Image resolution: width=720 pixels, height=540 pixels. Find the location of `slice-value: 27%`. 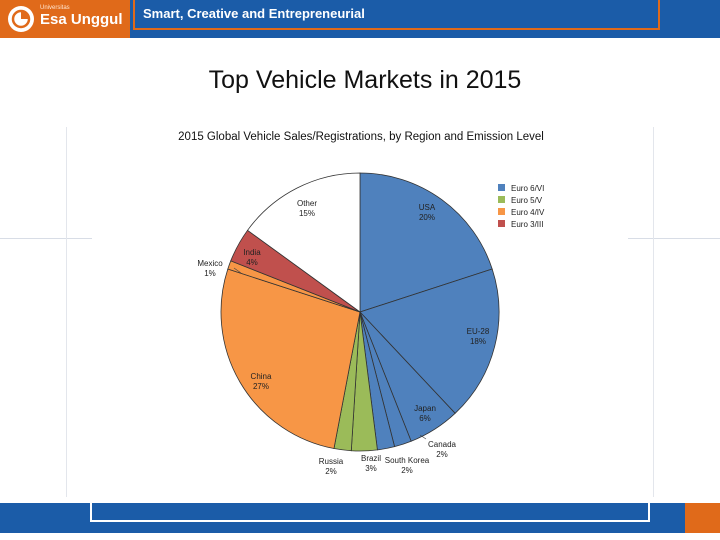

slice-value: 27% is located at coordinates (261, 386).